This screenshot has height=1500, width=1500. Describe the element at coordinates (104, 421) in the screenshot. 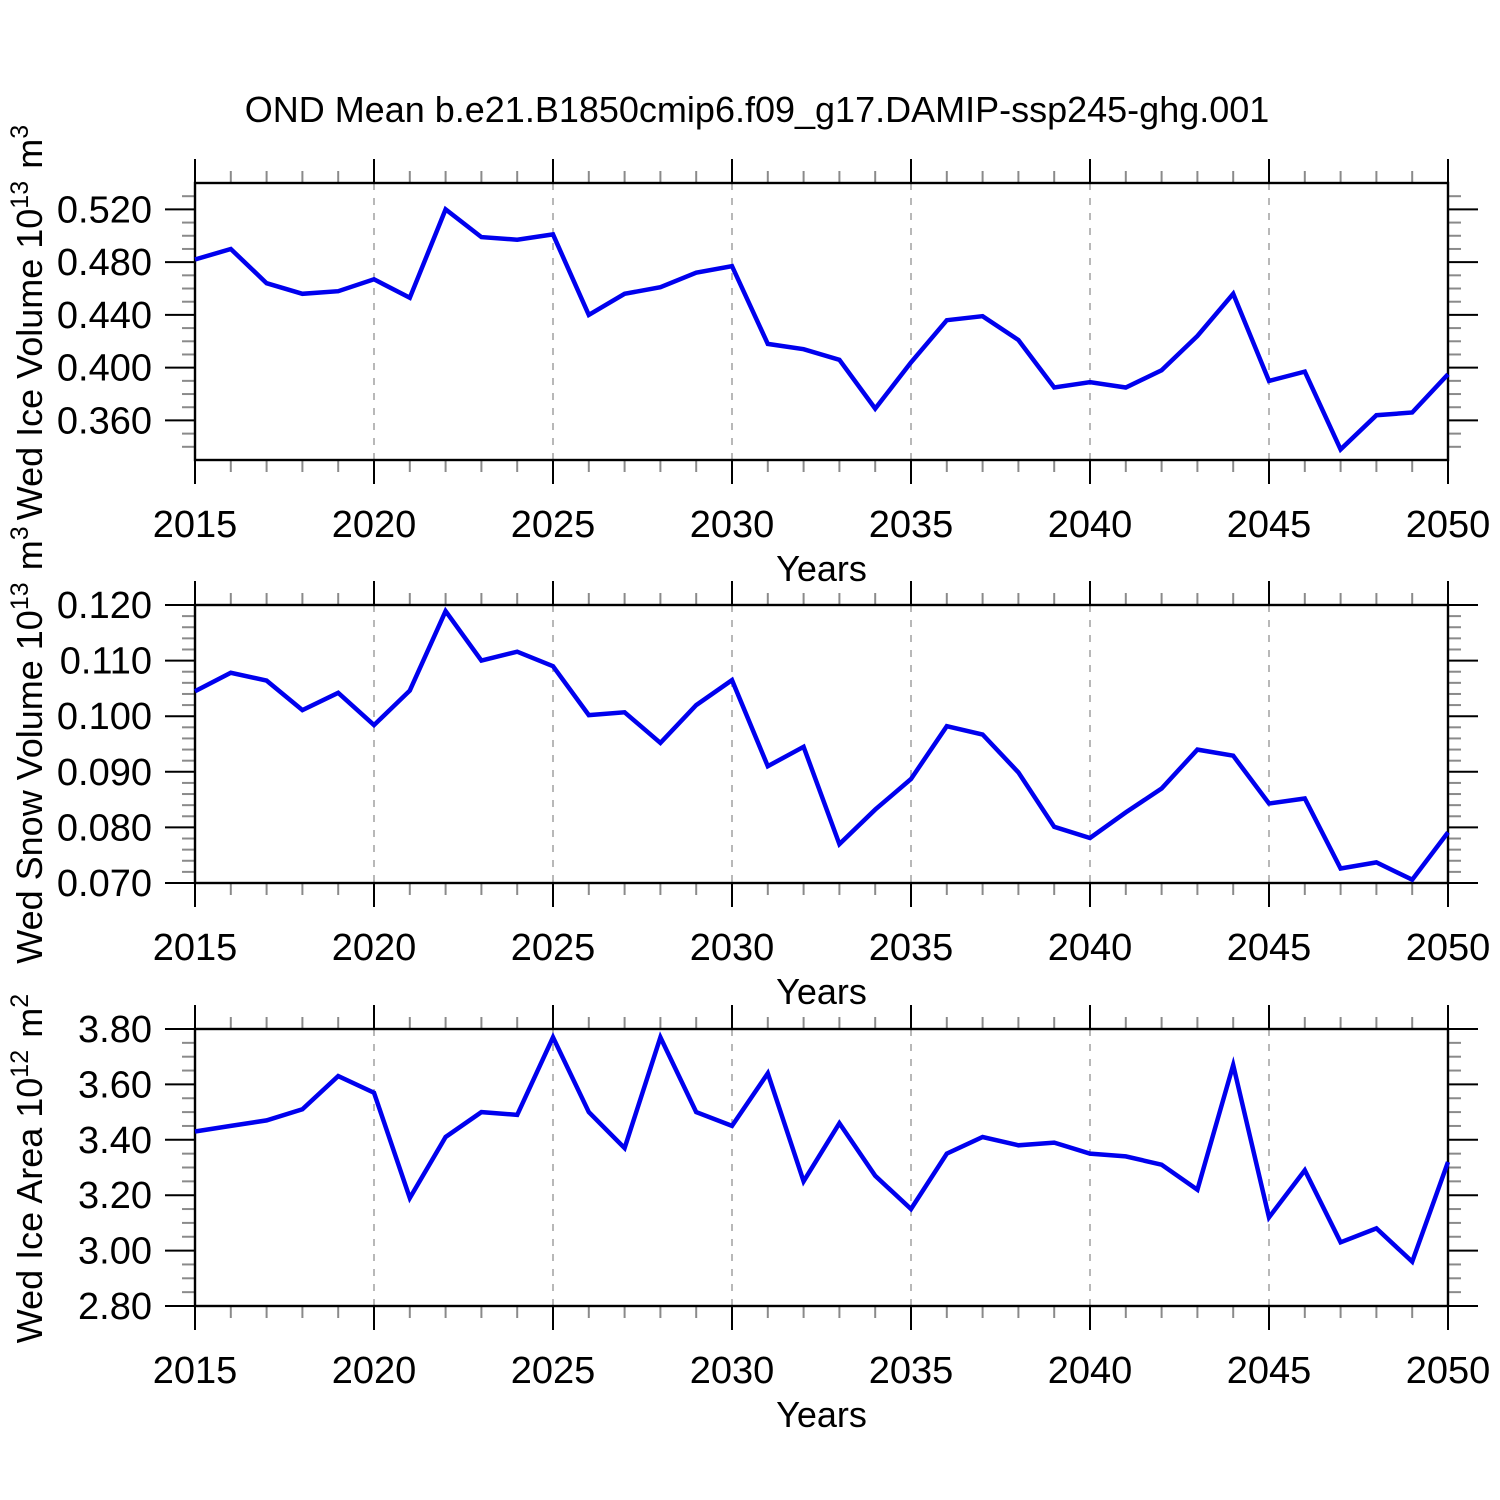

I see `y-tick-label: 0.360` at that location.